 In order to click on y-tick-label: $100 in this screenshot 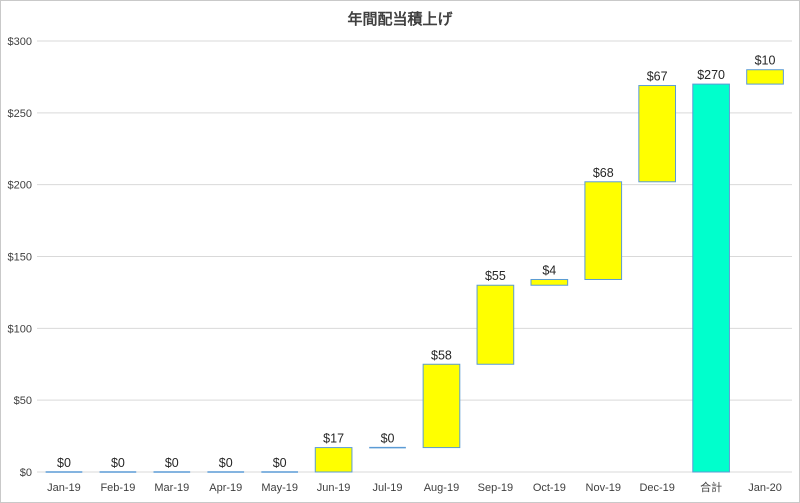, I will do `click(20, 329)`.